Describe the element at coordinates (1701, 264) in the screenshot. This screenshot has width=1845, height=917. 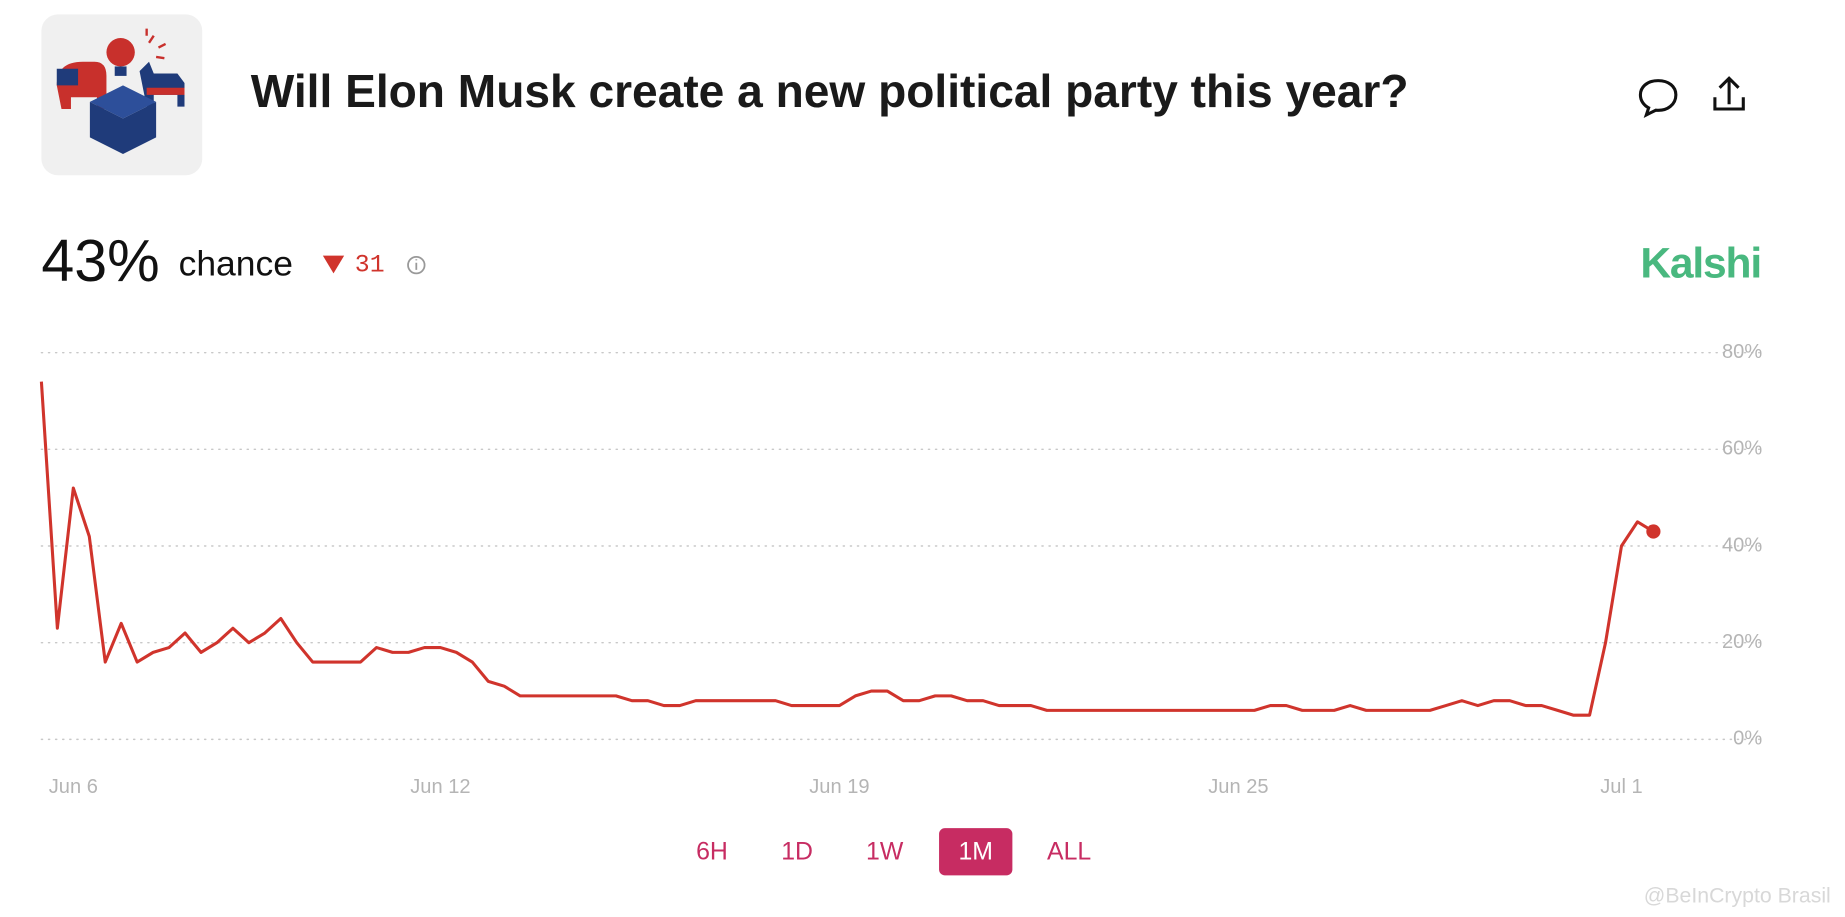
I see `source-logo: Kalshi` at that location.